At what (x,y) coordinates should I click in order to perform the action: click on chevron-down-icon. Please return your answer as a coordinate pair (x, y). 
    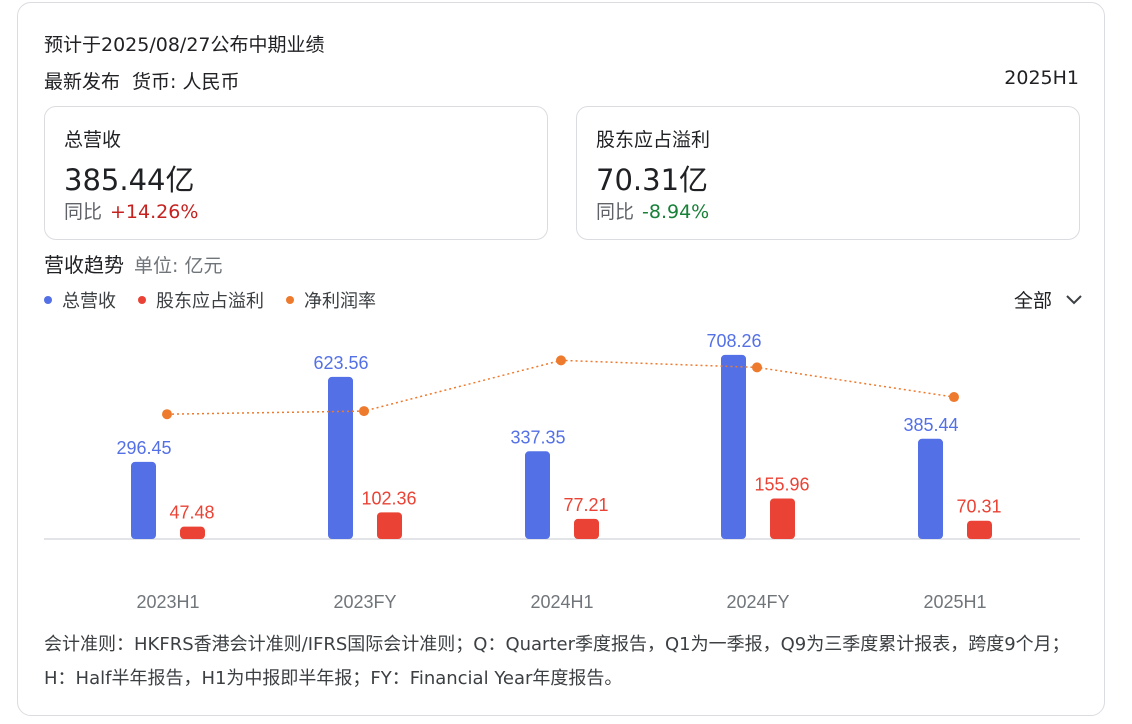
    Looking at the image, I should click on (1074, 299).